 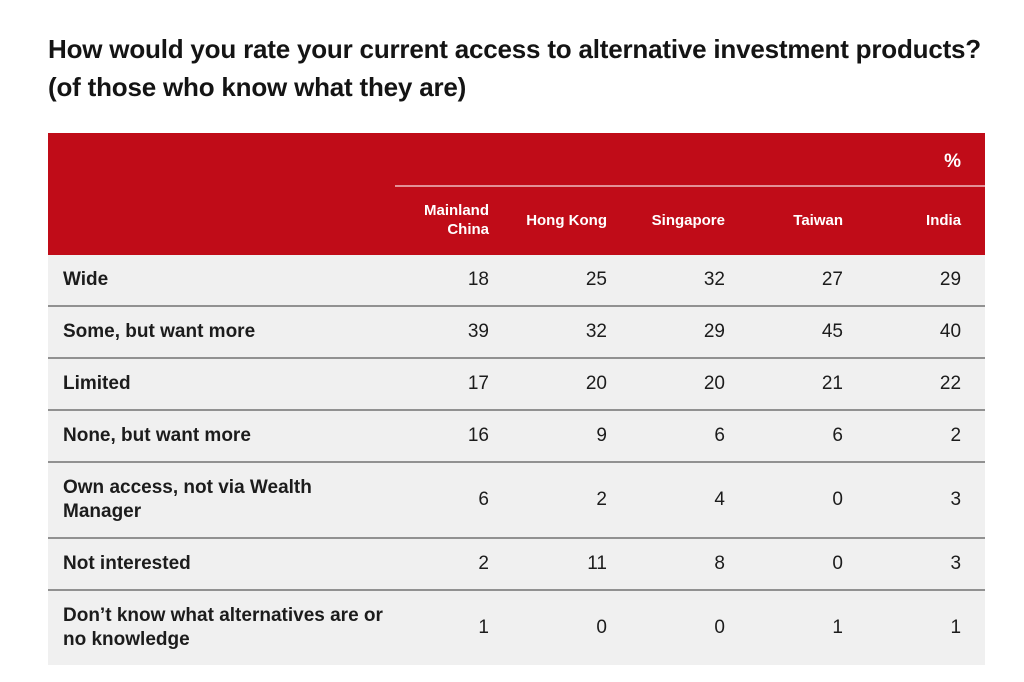 What do you see at coordinates (926, 331) in the screenshot?
I see `value-cell: 40` at bounding box center [926, 331].